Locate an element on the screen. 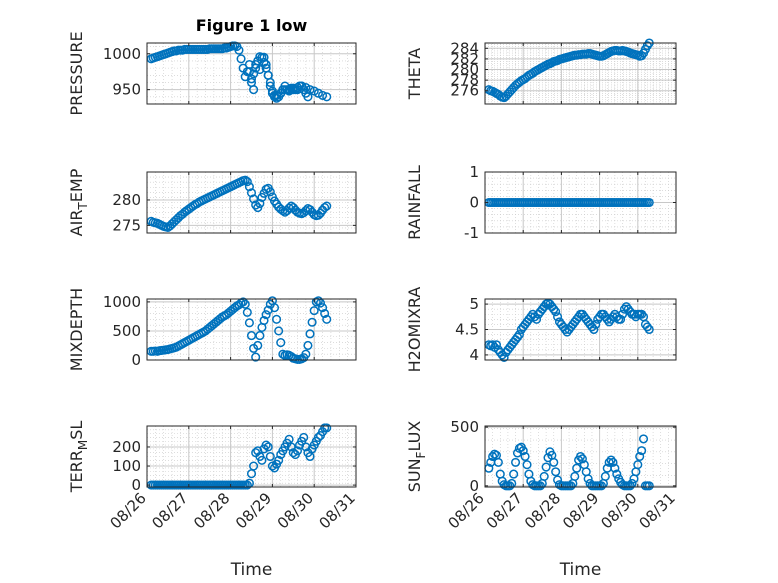 Image resolution: width=778 pixels, height=583 pixels. y-tick-label: 950 is located at coordinates (126, 90).